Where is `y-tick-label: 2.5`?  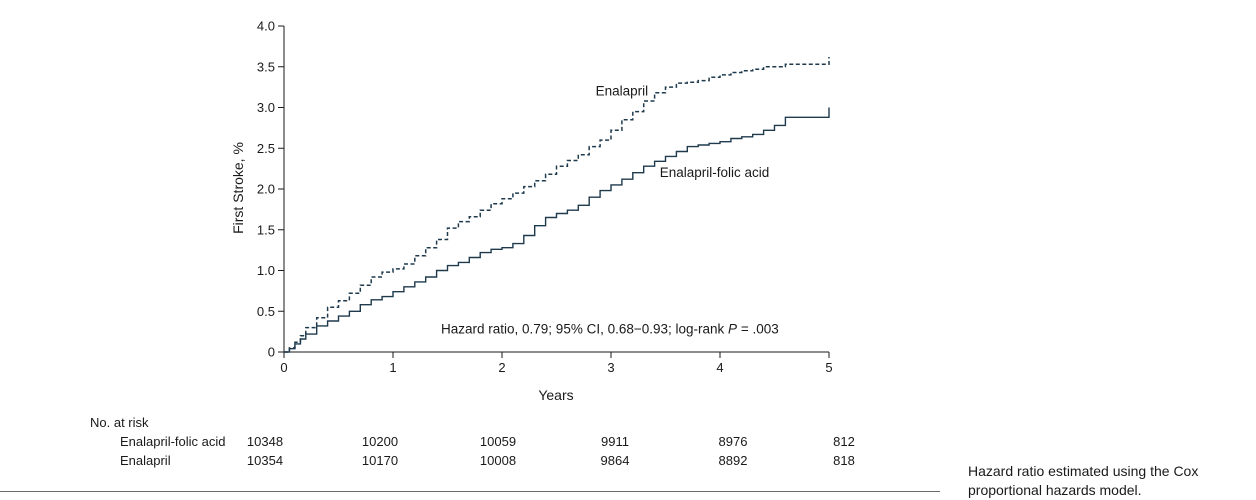 y-tick-label: 2.5 is located at coordinates (266, 148).